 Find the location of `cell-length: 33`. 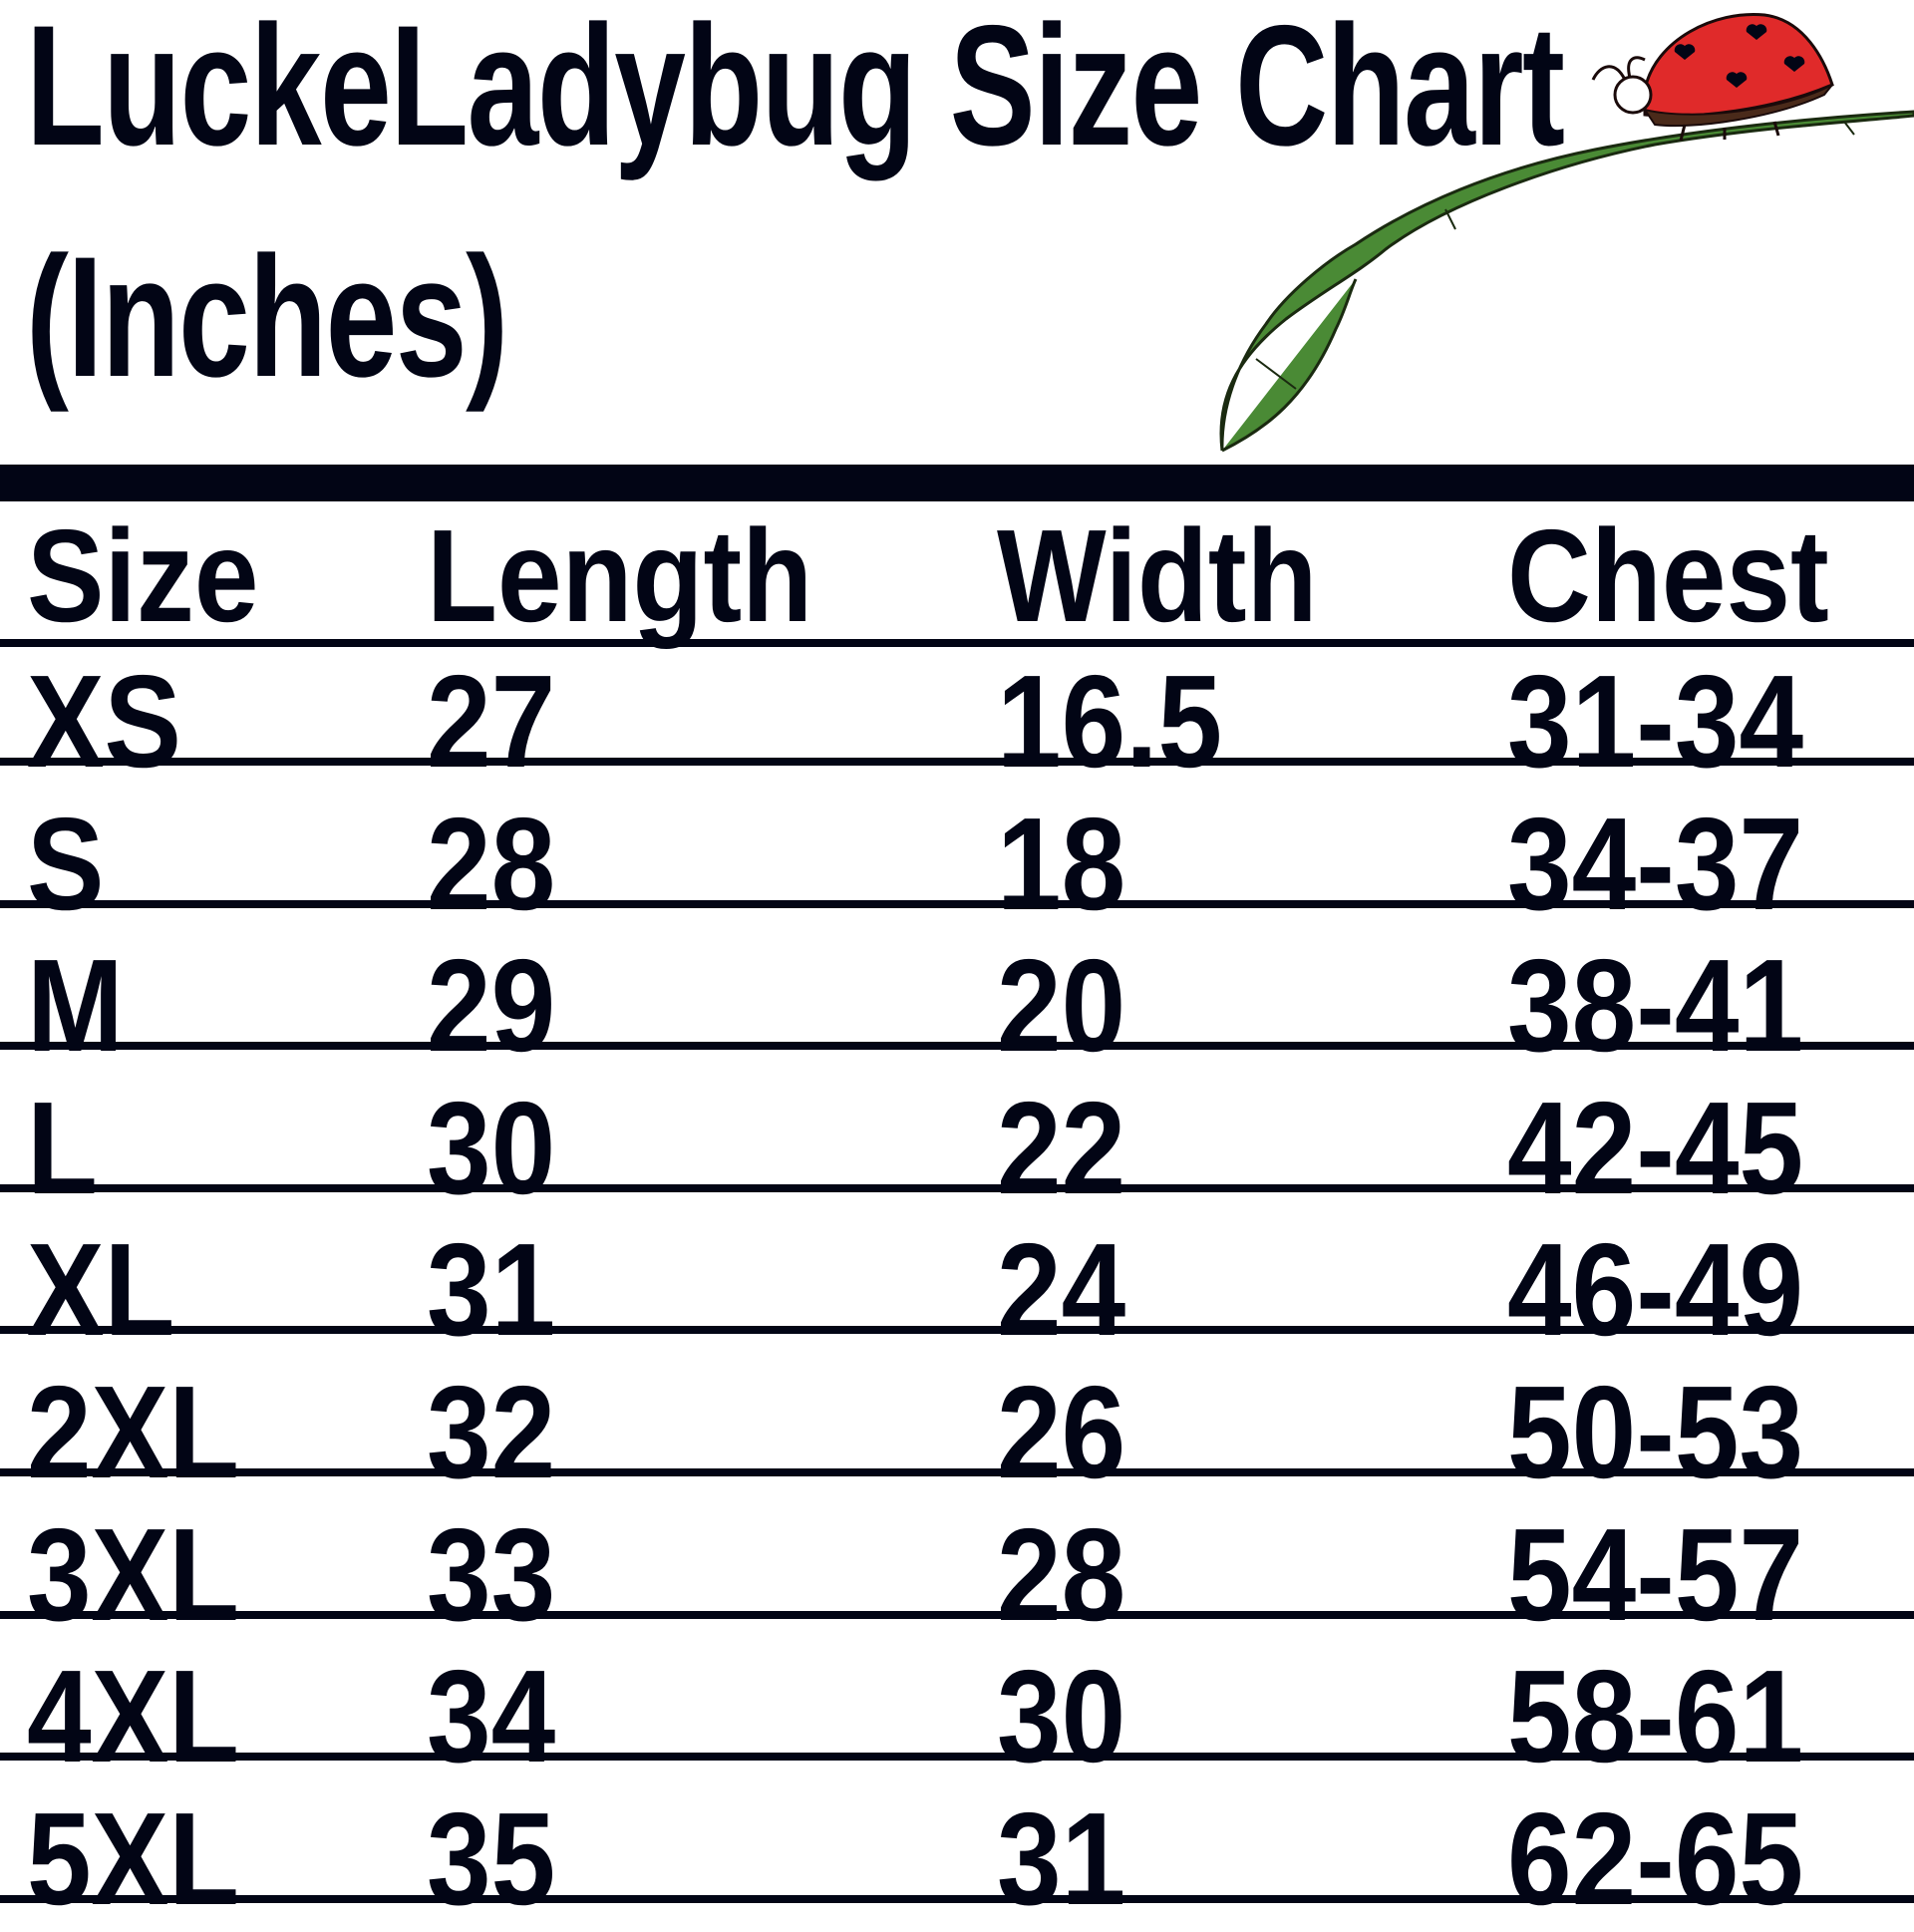

cell-length: 33 is located at coordinates (491, 1574).